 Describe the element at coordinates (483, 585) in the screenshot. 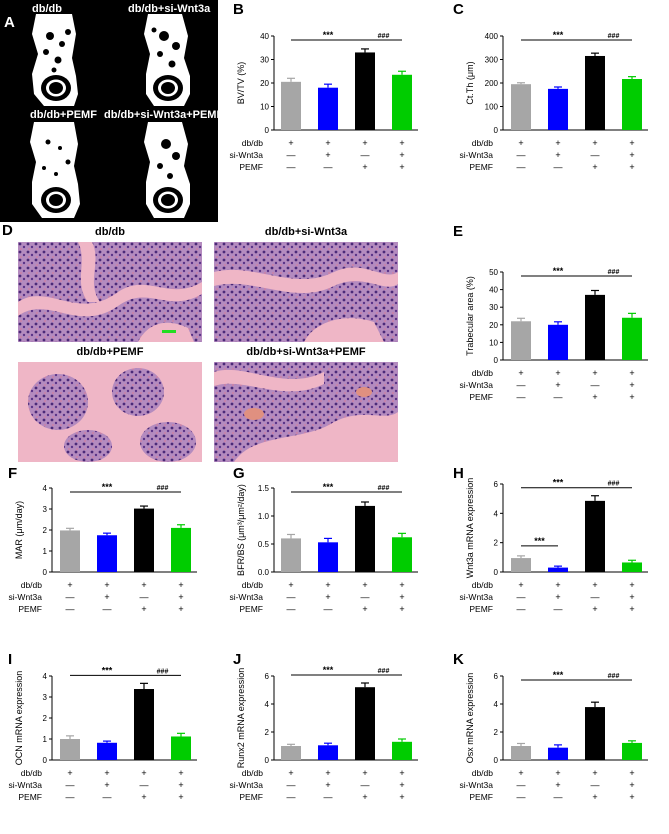

I see `treatment-row-label-h-0: db/db` at that location.